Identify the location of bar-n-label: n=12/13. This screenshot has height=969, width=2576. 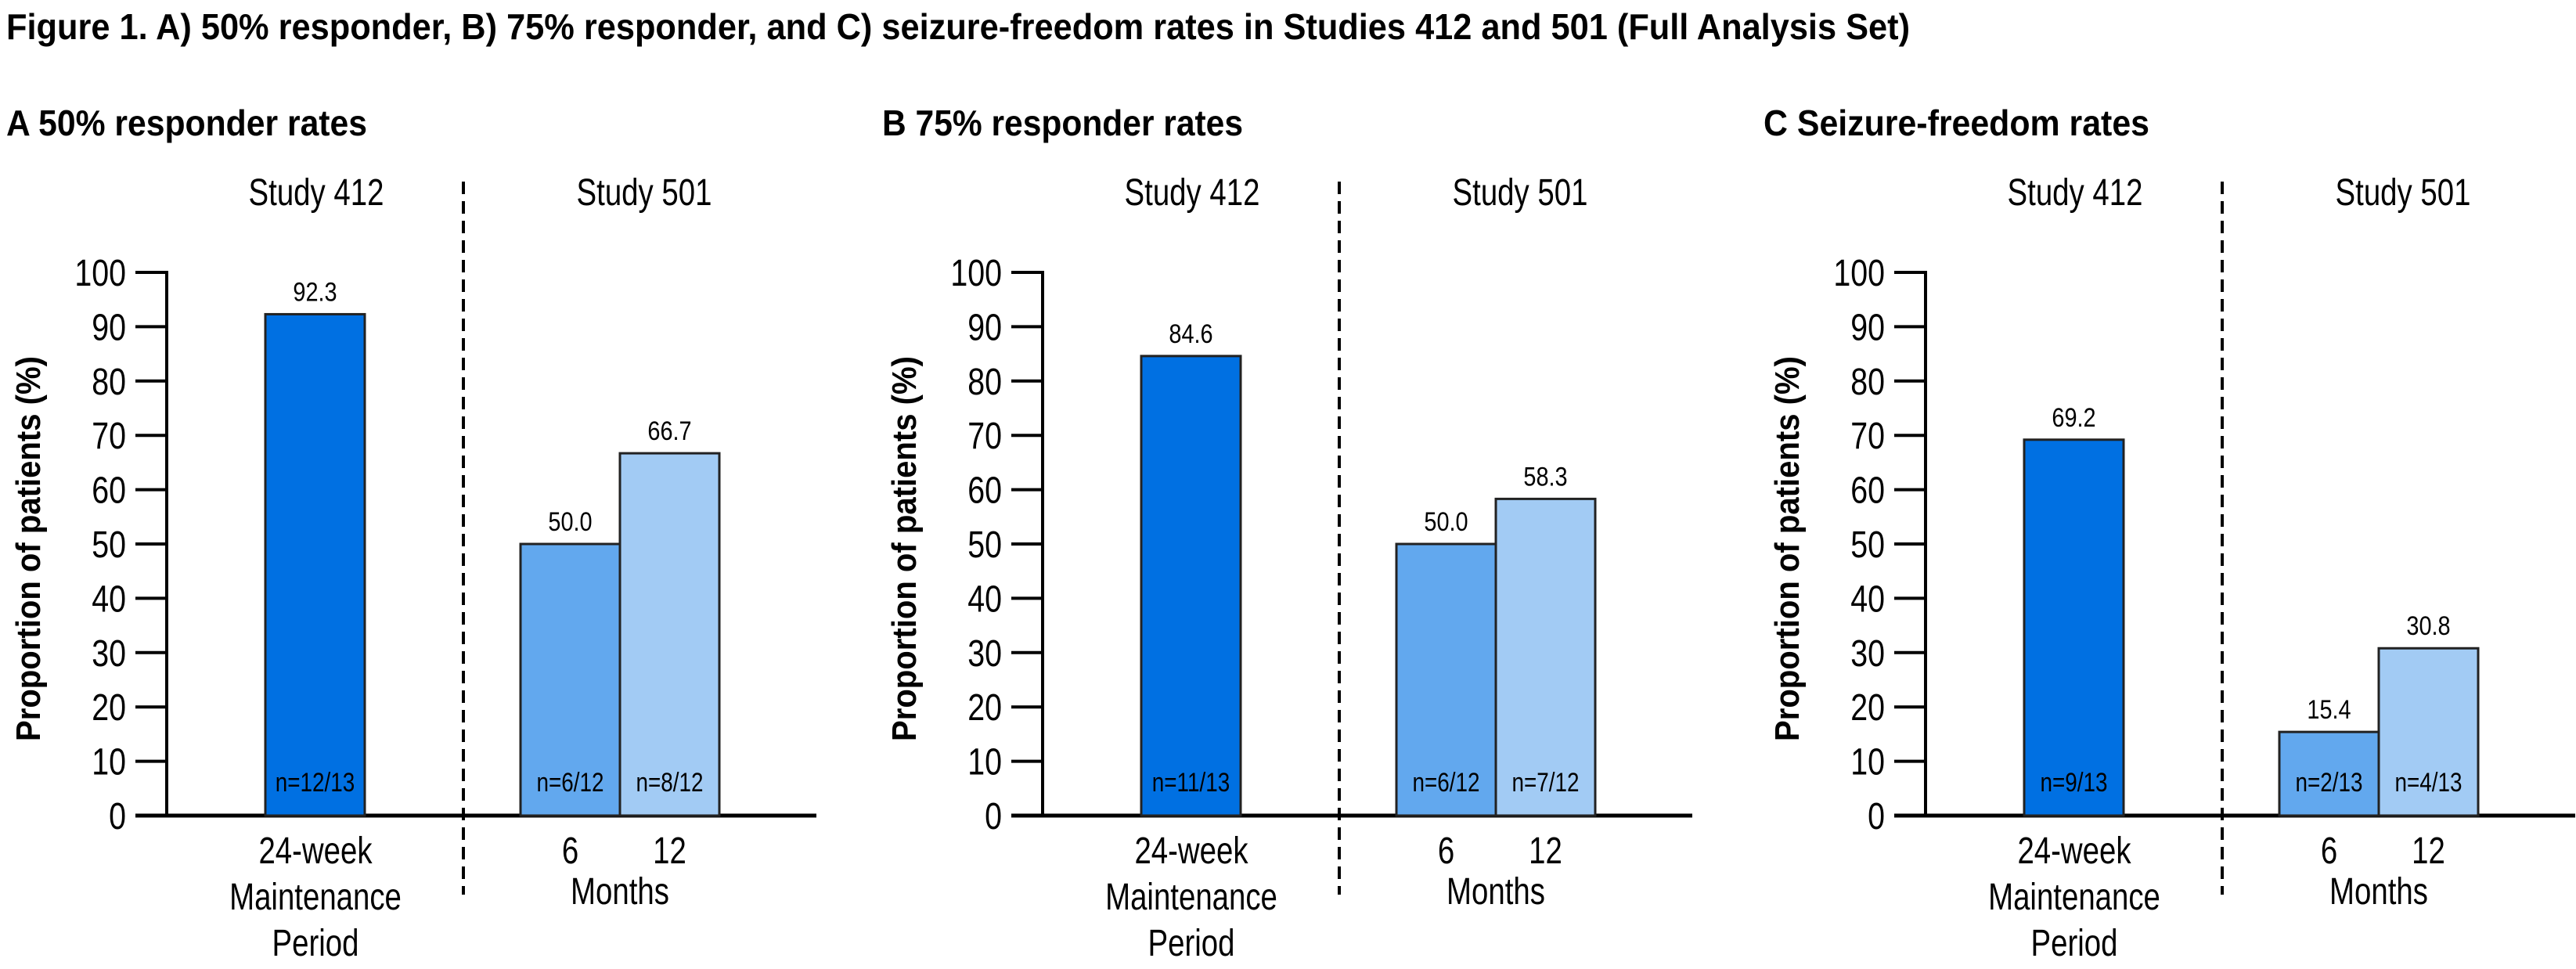
(315, 782).